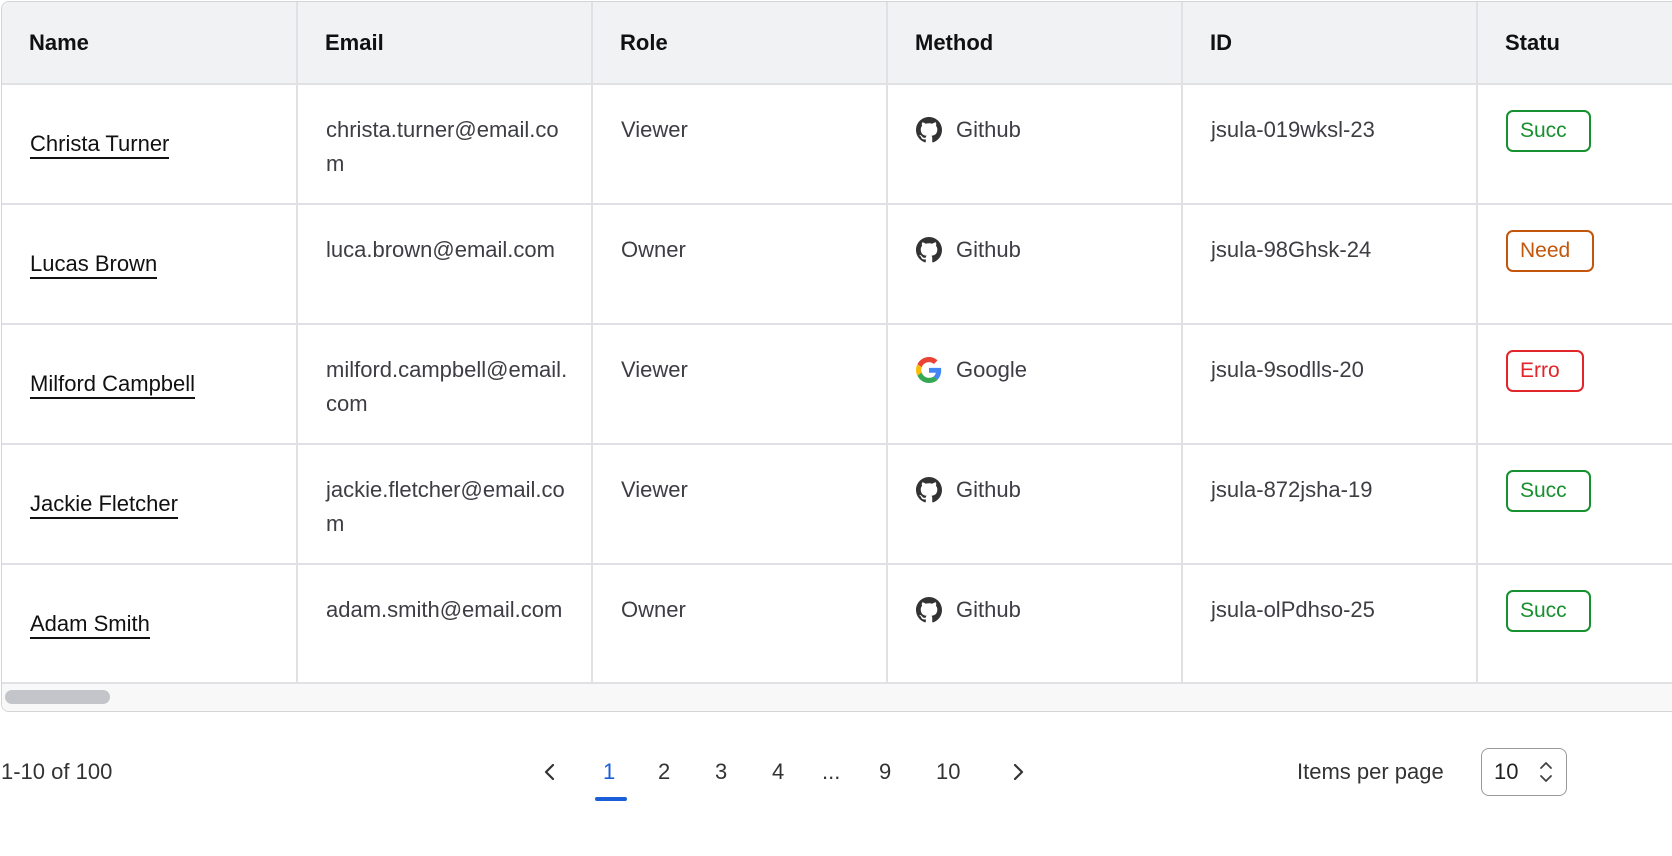 The width and height of the screenshot is (1672, 856). What do you see at coordinates (549, 772) in the screenshot?
I see `chevron-left-icon` at bounding box center [549, 772].